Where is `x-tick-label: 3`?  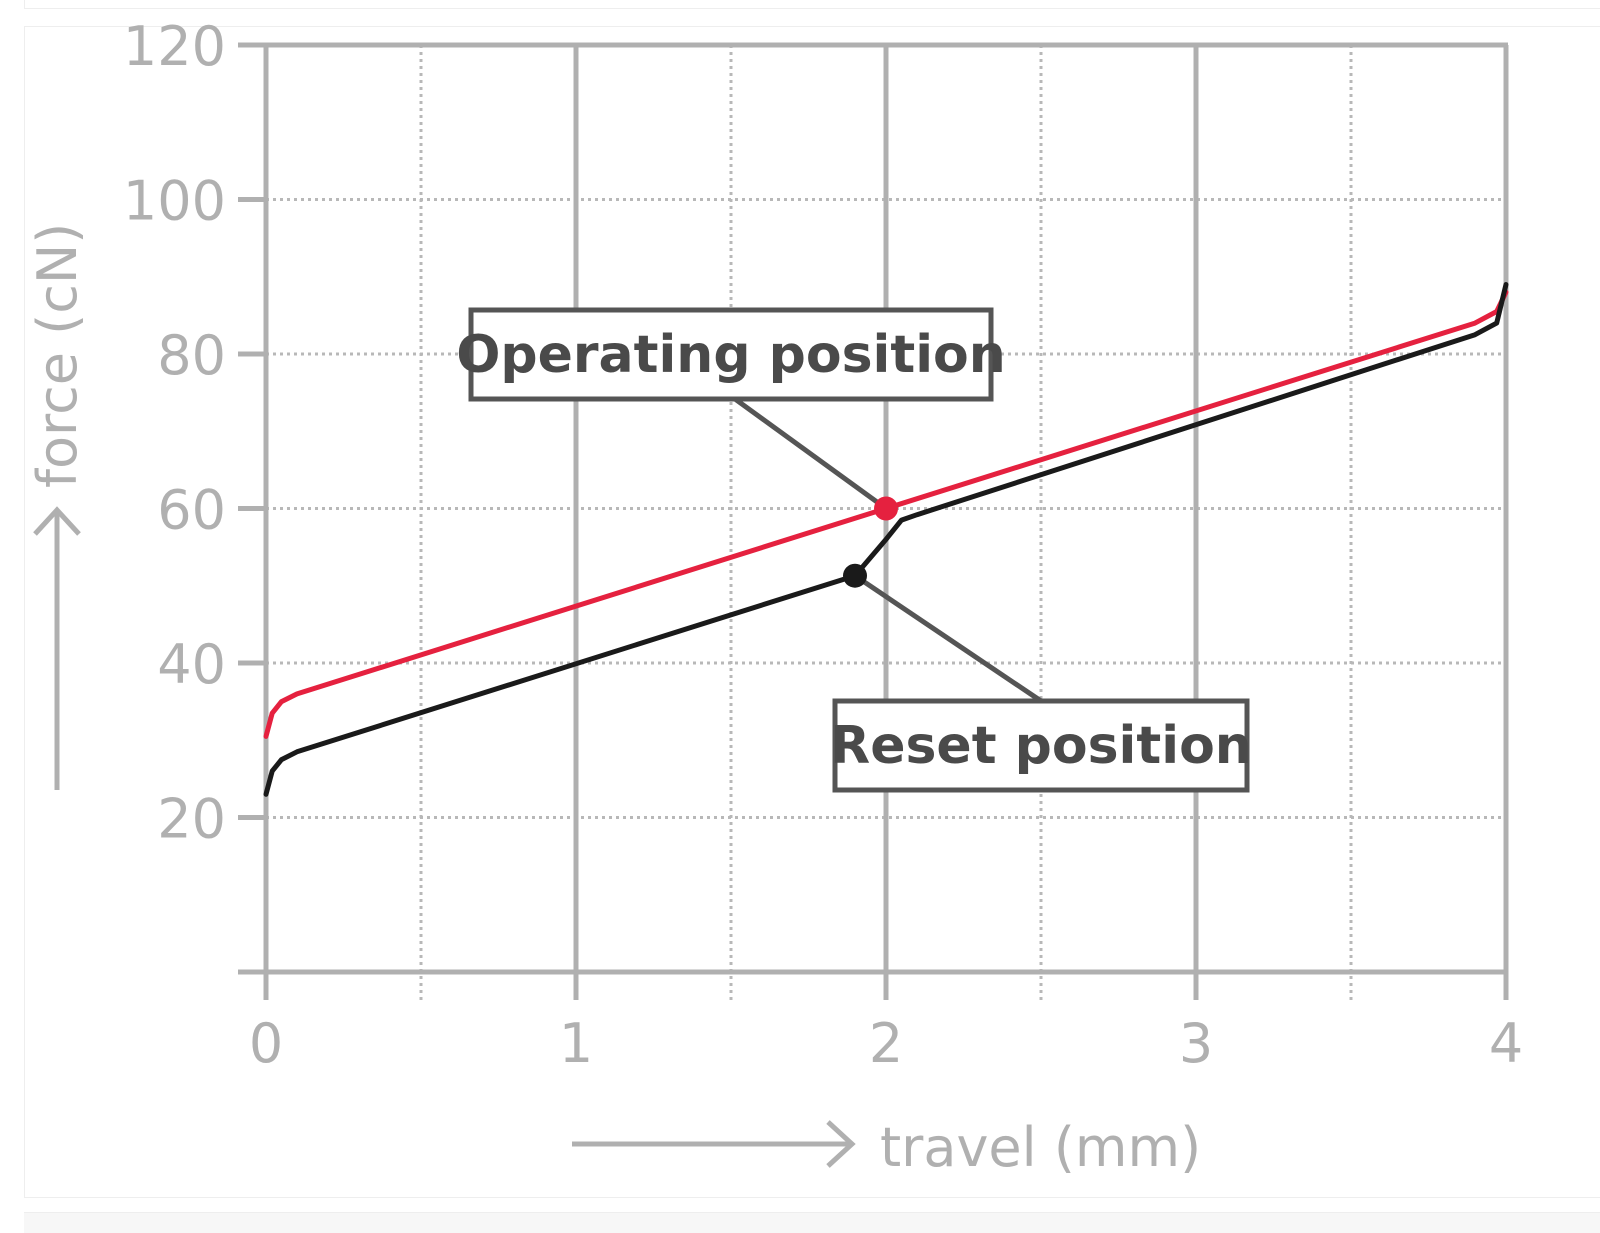 x-tick-label: 3 is located at coordinates (1196, 1043).